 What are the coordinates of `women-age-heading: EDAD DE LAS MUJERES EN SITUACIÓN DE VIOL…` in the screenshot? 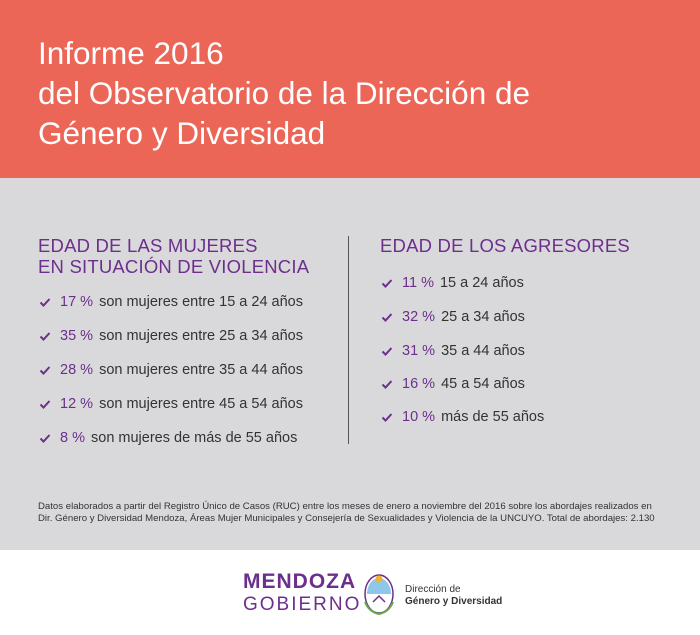 It's located at (173, 256).